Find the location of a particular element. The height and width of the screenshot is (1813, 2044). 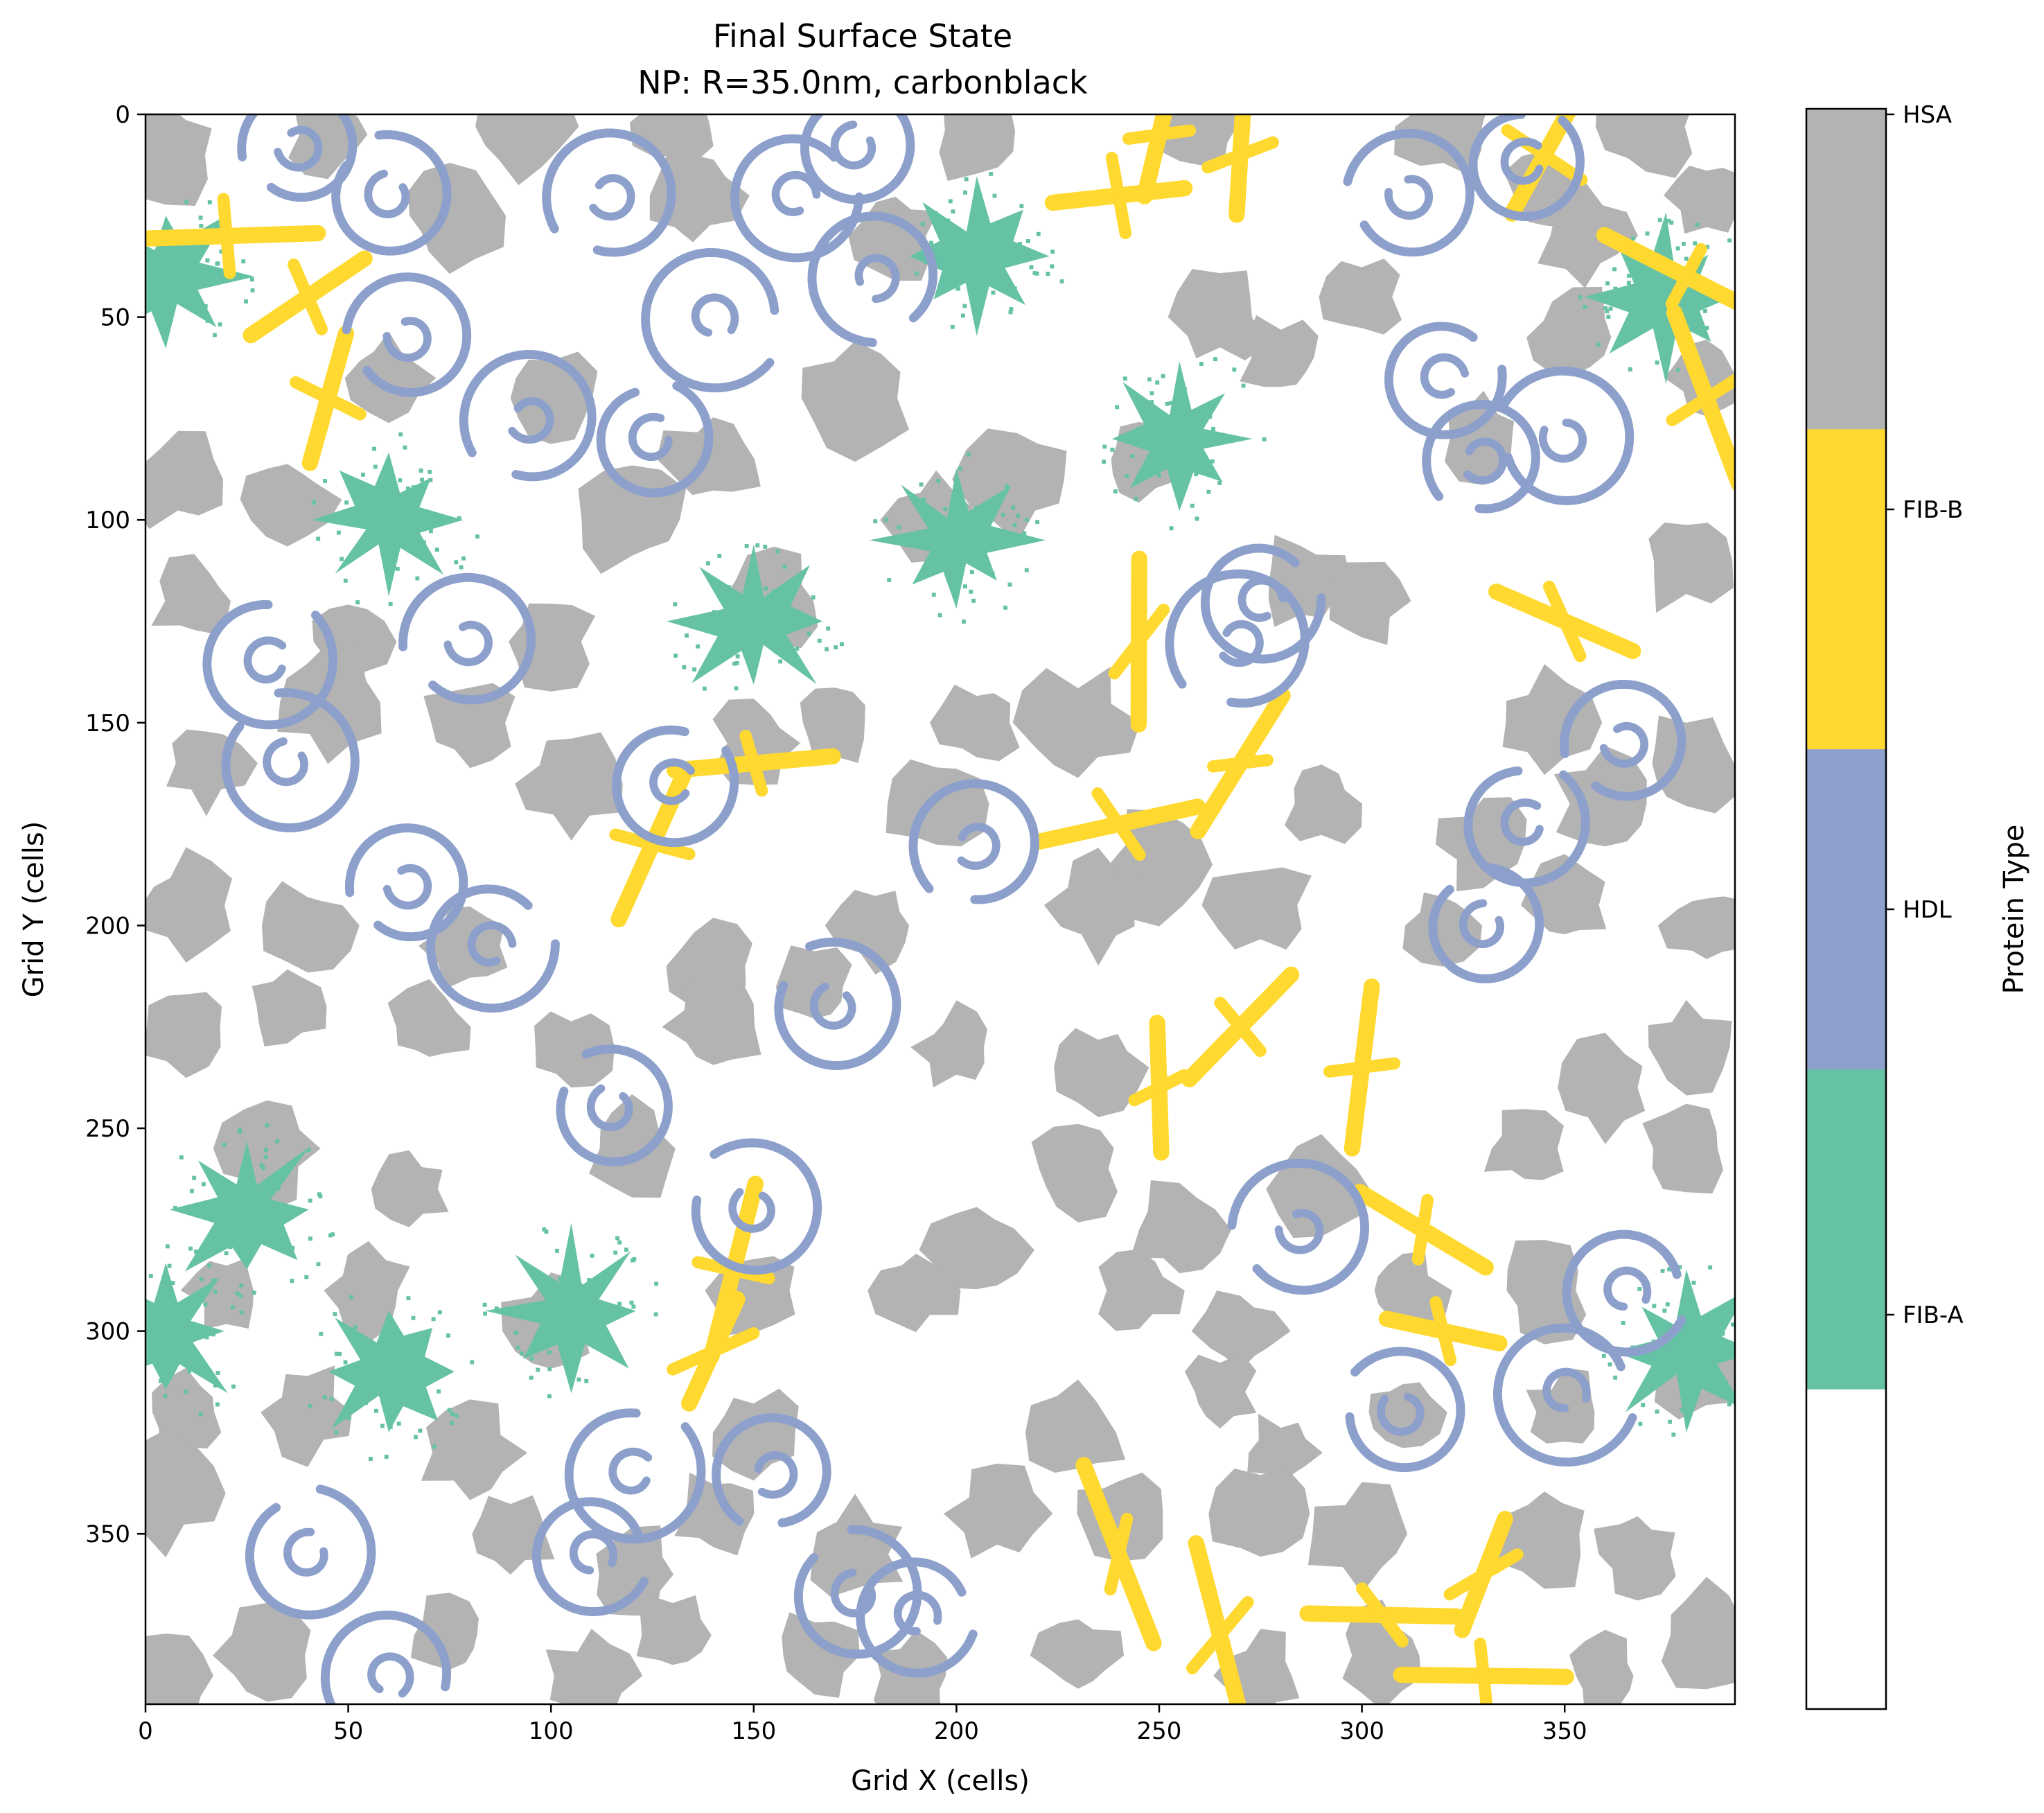

y-tick-label: 100 is located at coordinates (107, 520).